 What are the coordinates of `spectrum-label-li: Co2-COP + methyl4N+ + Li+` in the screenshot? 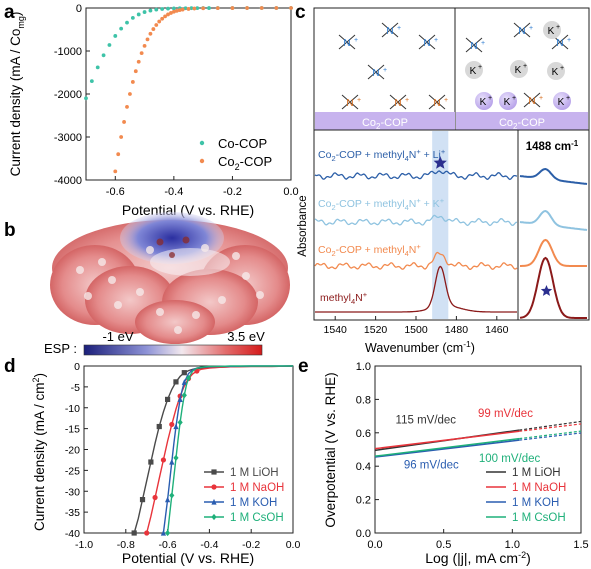 It's located at (382, 155).